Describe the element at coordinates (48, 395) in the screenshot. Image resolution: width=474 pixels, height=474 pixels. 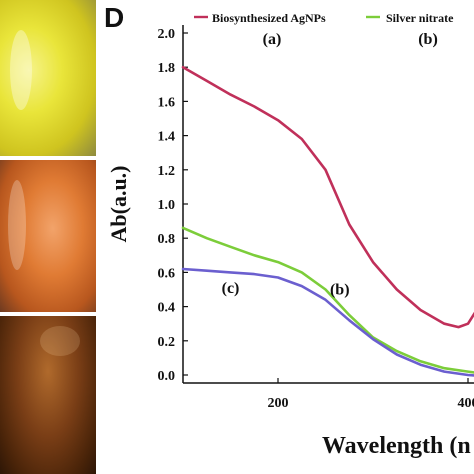
I see `brown-flask-photo` at that location.